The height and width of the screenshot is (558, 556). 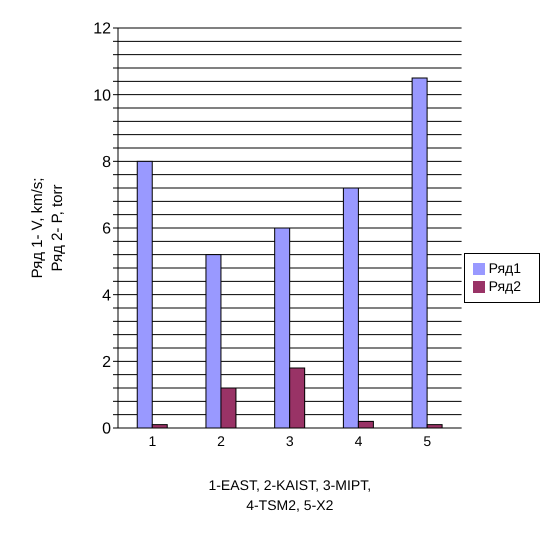 What do you see at coordinates (107, 363) in the screenshot?
I see `y-tick-label: 2` at bounding box center [107, 363].